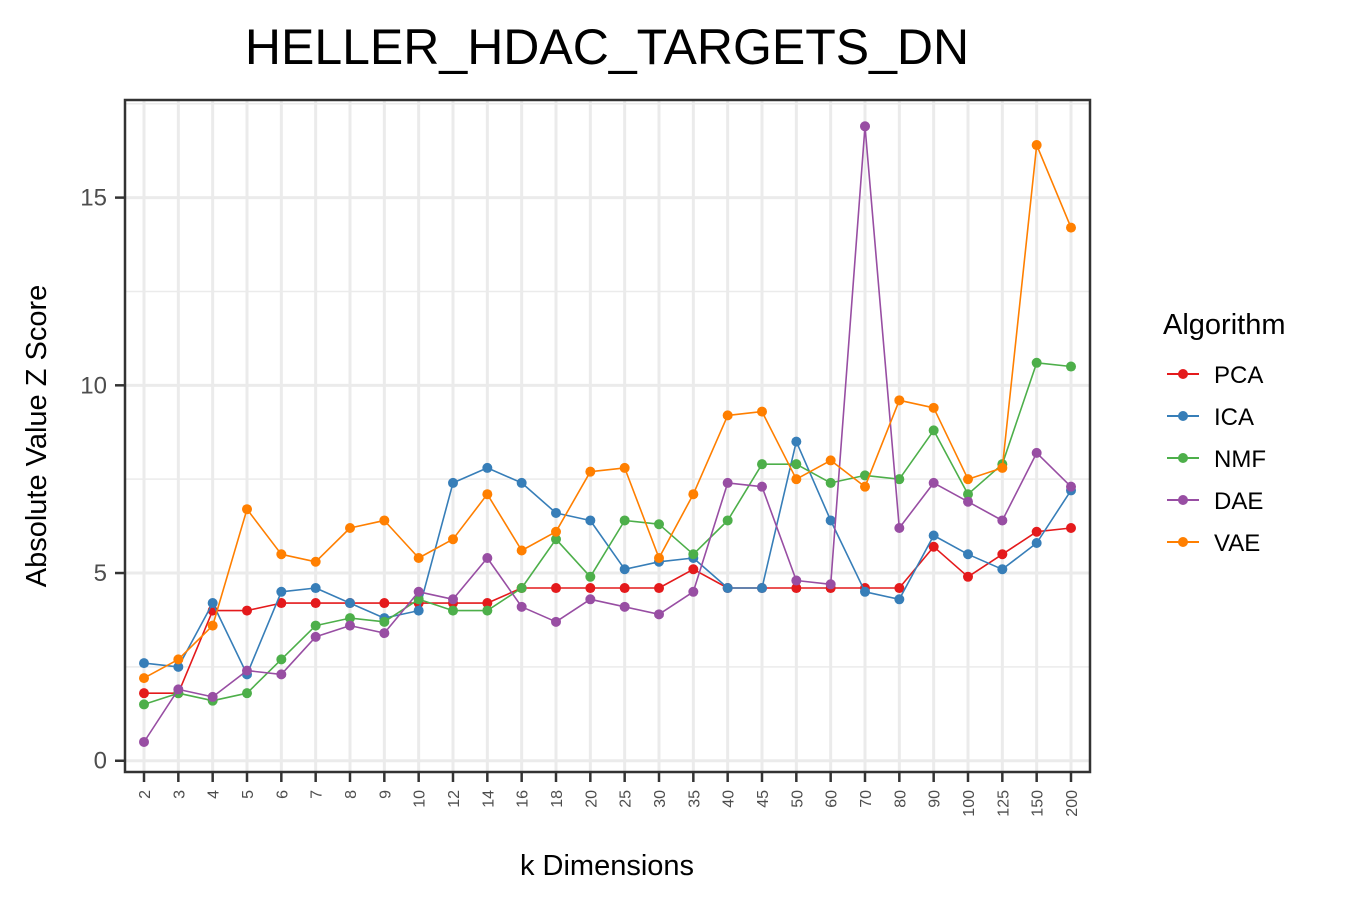 The width and height of the screenshot is (1350, 900). I want to click on x-tick-label: 2, so click(145, 794).